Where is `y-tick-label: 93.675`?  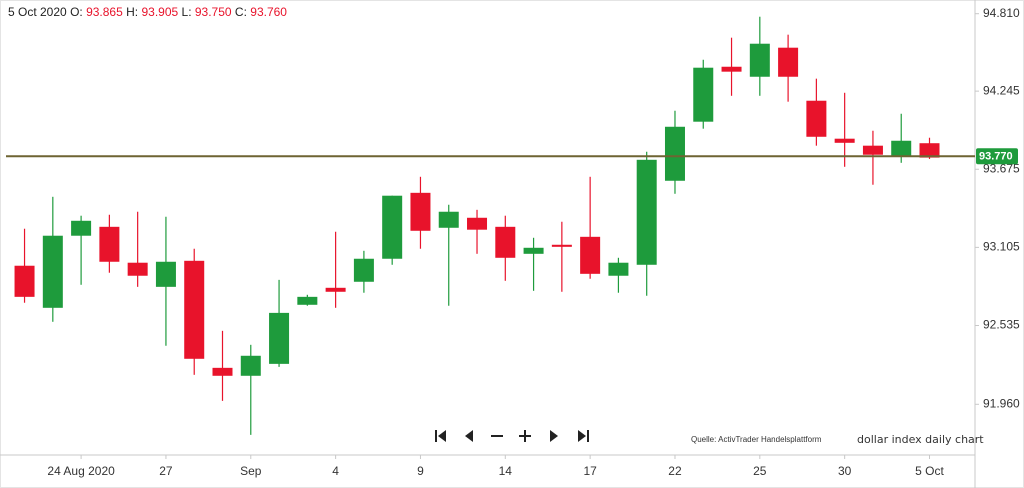
y-tick-label: 93.675 is located at coordinates (1001, 168).